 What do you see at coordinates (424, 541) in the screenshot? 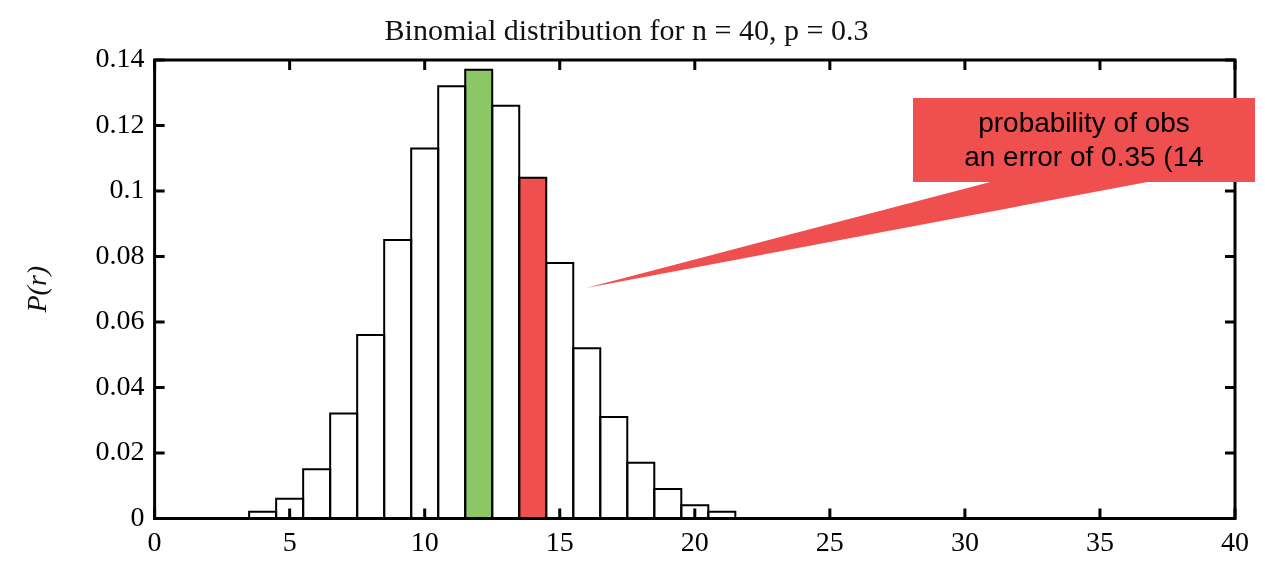
I see `x-tick-label: 10` at bounding box center [424, 541].